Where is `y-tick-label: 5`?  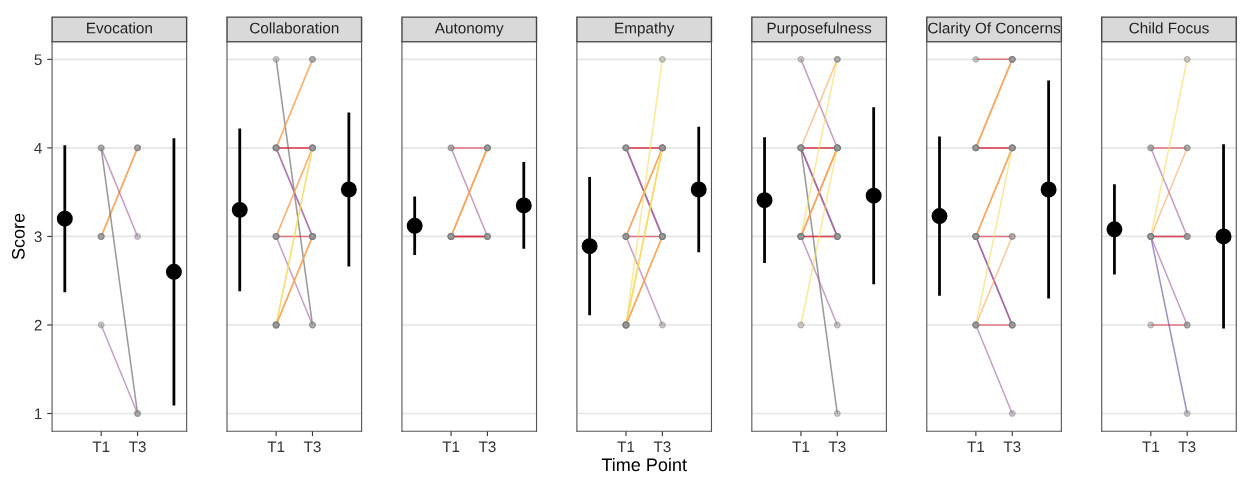
y-tick-label: 5 is located at coordinates (38, 60).